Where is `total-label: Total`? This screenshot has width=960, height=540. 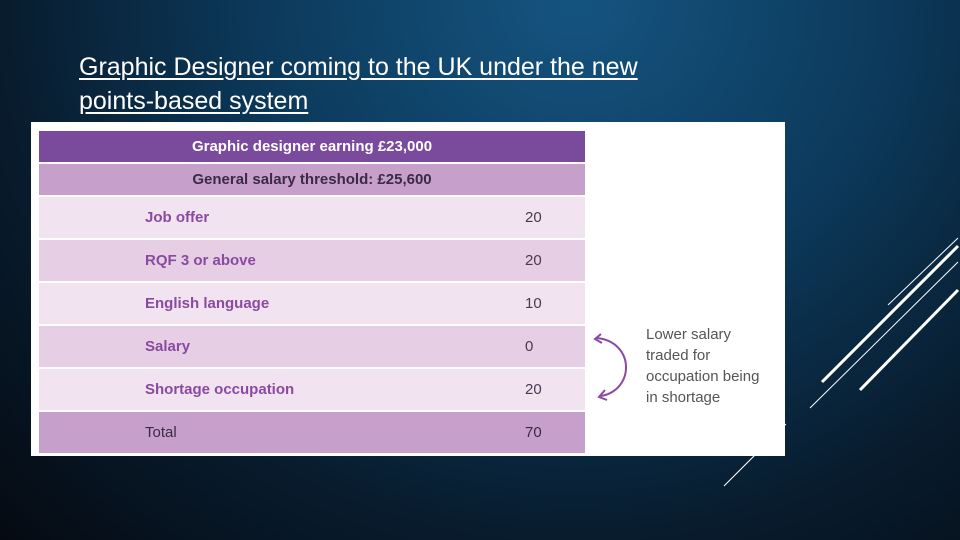 total-label: Total is located at coordinates (282, 432).